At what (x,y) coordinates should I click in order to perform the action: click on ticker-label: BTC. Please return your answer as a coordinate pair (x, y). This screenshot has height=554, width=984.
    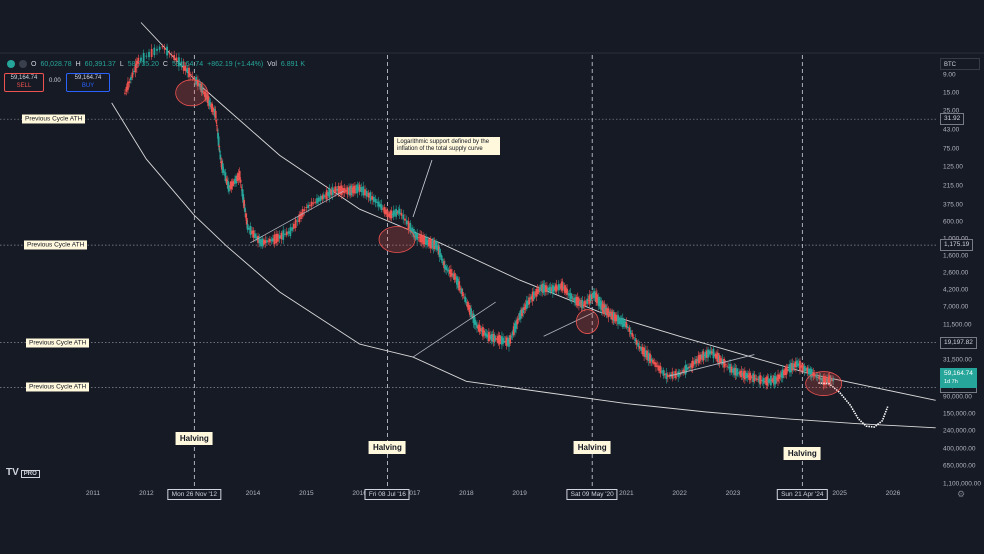
    Looking at the image, I should click on (960, 64).